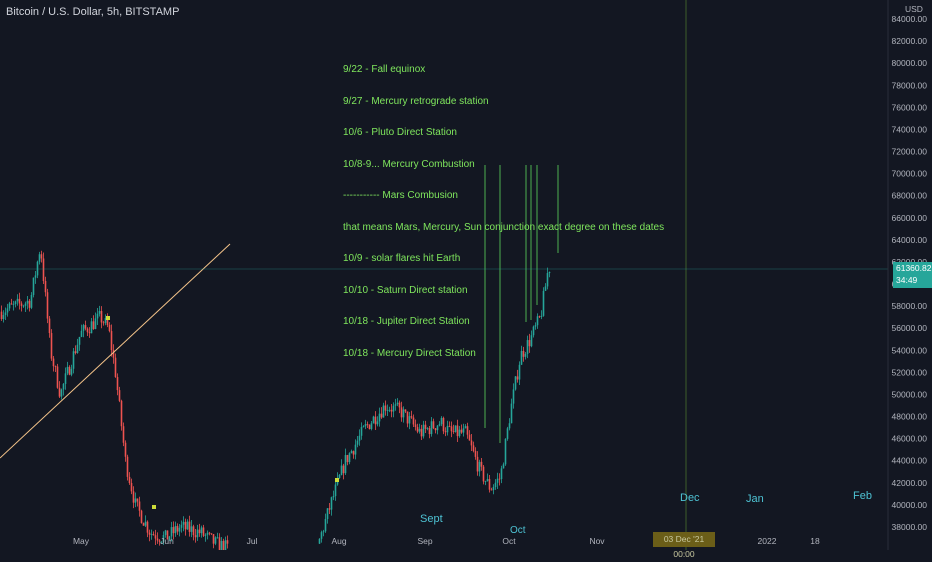 The height and width of the screenshot is (562, 932). What do you see at coordinates (384, 69) in the screenshot?
I see `annotation-line: 9/22 - Fall equinox` at bounding box center [384, 69].